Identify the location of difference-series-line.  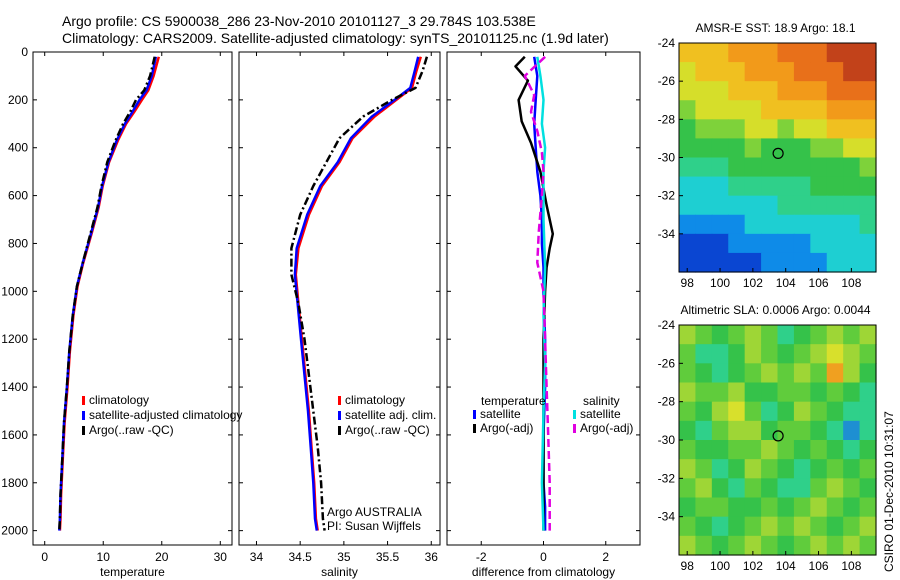
(541, 293).